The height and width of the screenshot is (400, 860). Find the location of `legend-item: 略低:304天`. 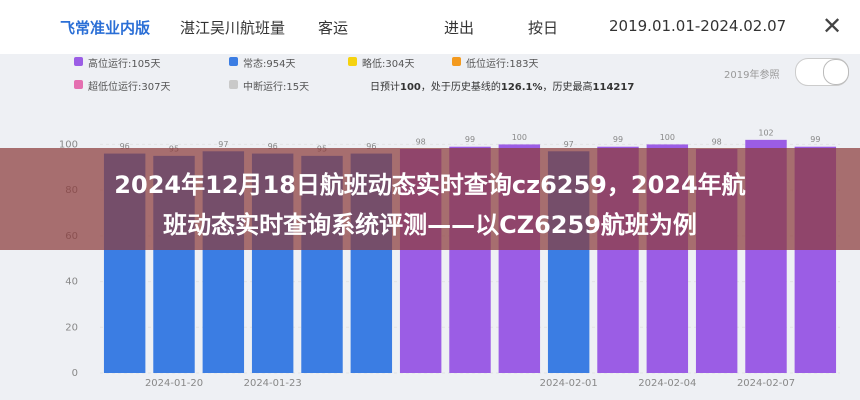

legend-item: 略低:304天 is located at coordinates (381, 62).